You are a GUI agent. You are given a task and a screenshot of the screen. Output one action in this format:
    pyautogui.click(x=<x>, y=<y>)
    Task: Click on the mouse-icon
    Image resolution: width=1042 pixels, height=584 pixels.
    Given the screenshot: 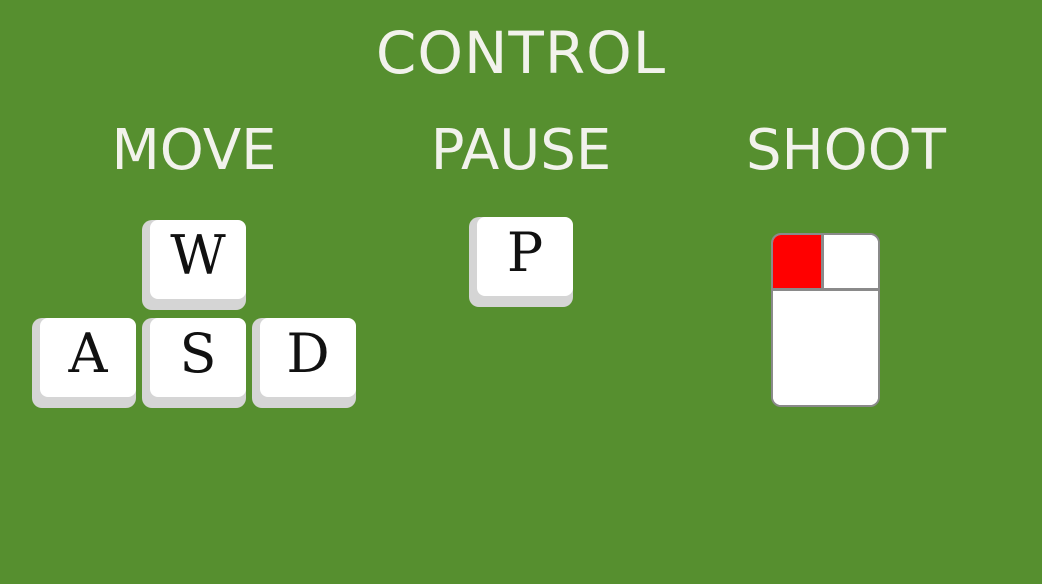 What is the action you would take?
    pyautogui.click(x=825, y=320)
    